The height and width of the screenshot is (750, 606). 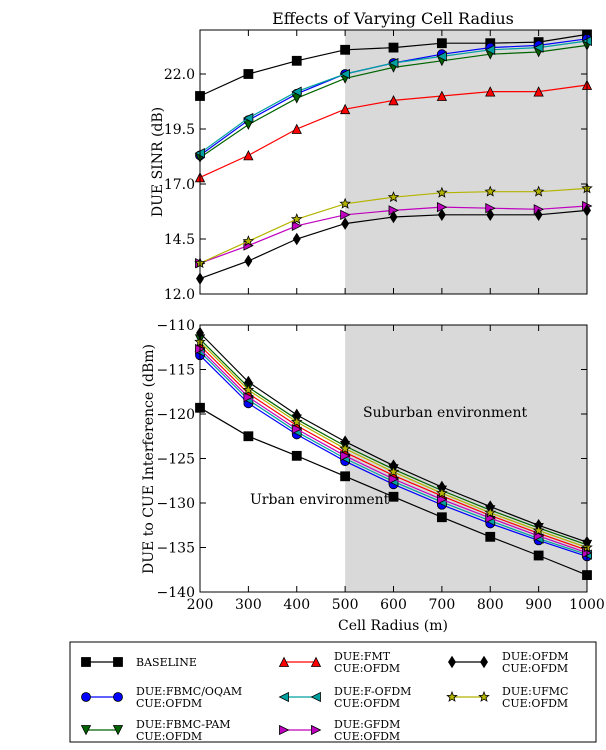 I want to click on legend-label: DUE:OFDM, so click(x=535, y=656).